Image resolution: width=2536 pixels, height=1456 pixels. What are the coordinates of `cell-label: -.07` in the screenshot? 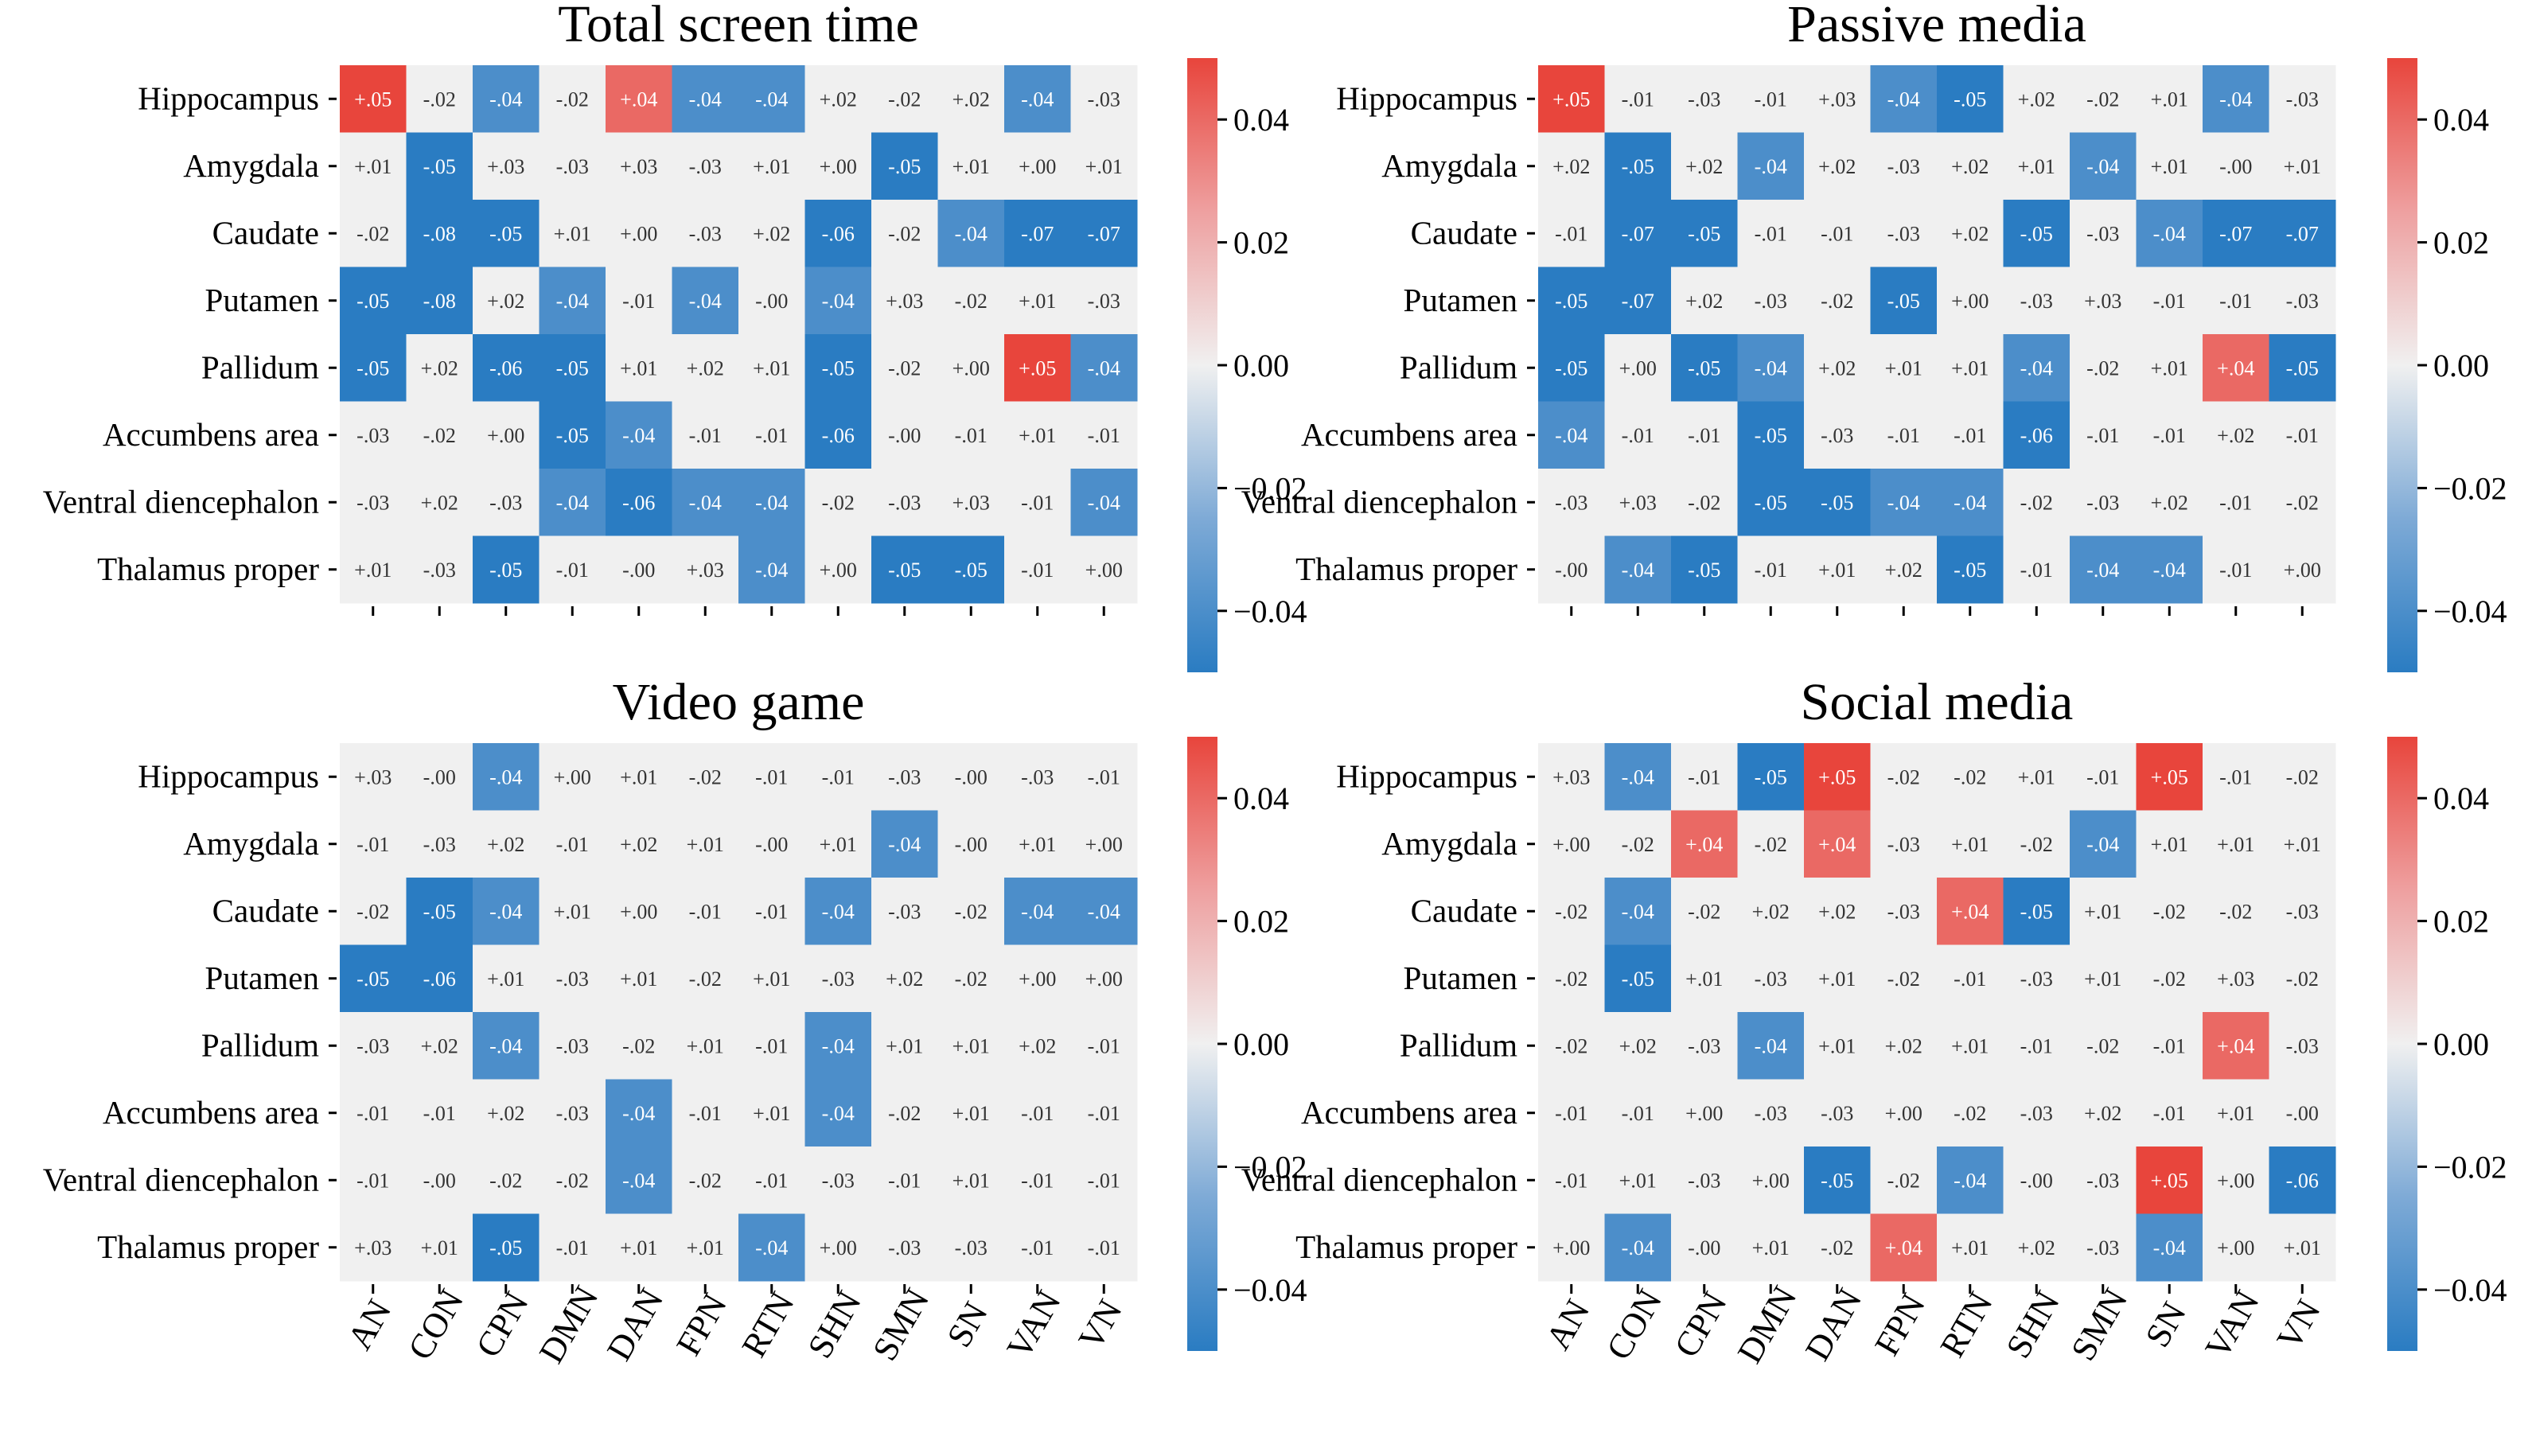 It's located at (2302, 233).